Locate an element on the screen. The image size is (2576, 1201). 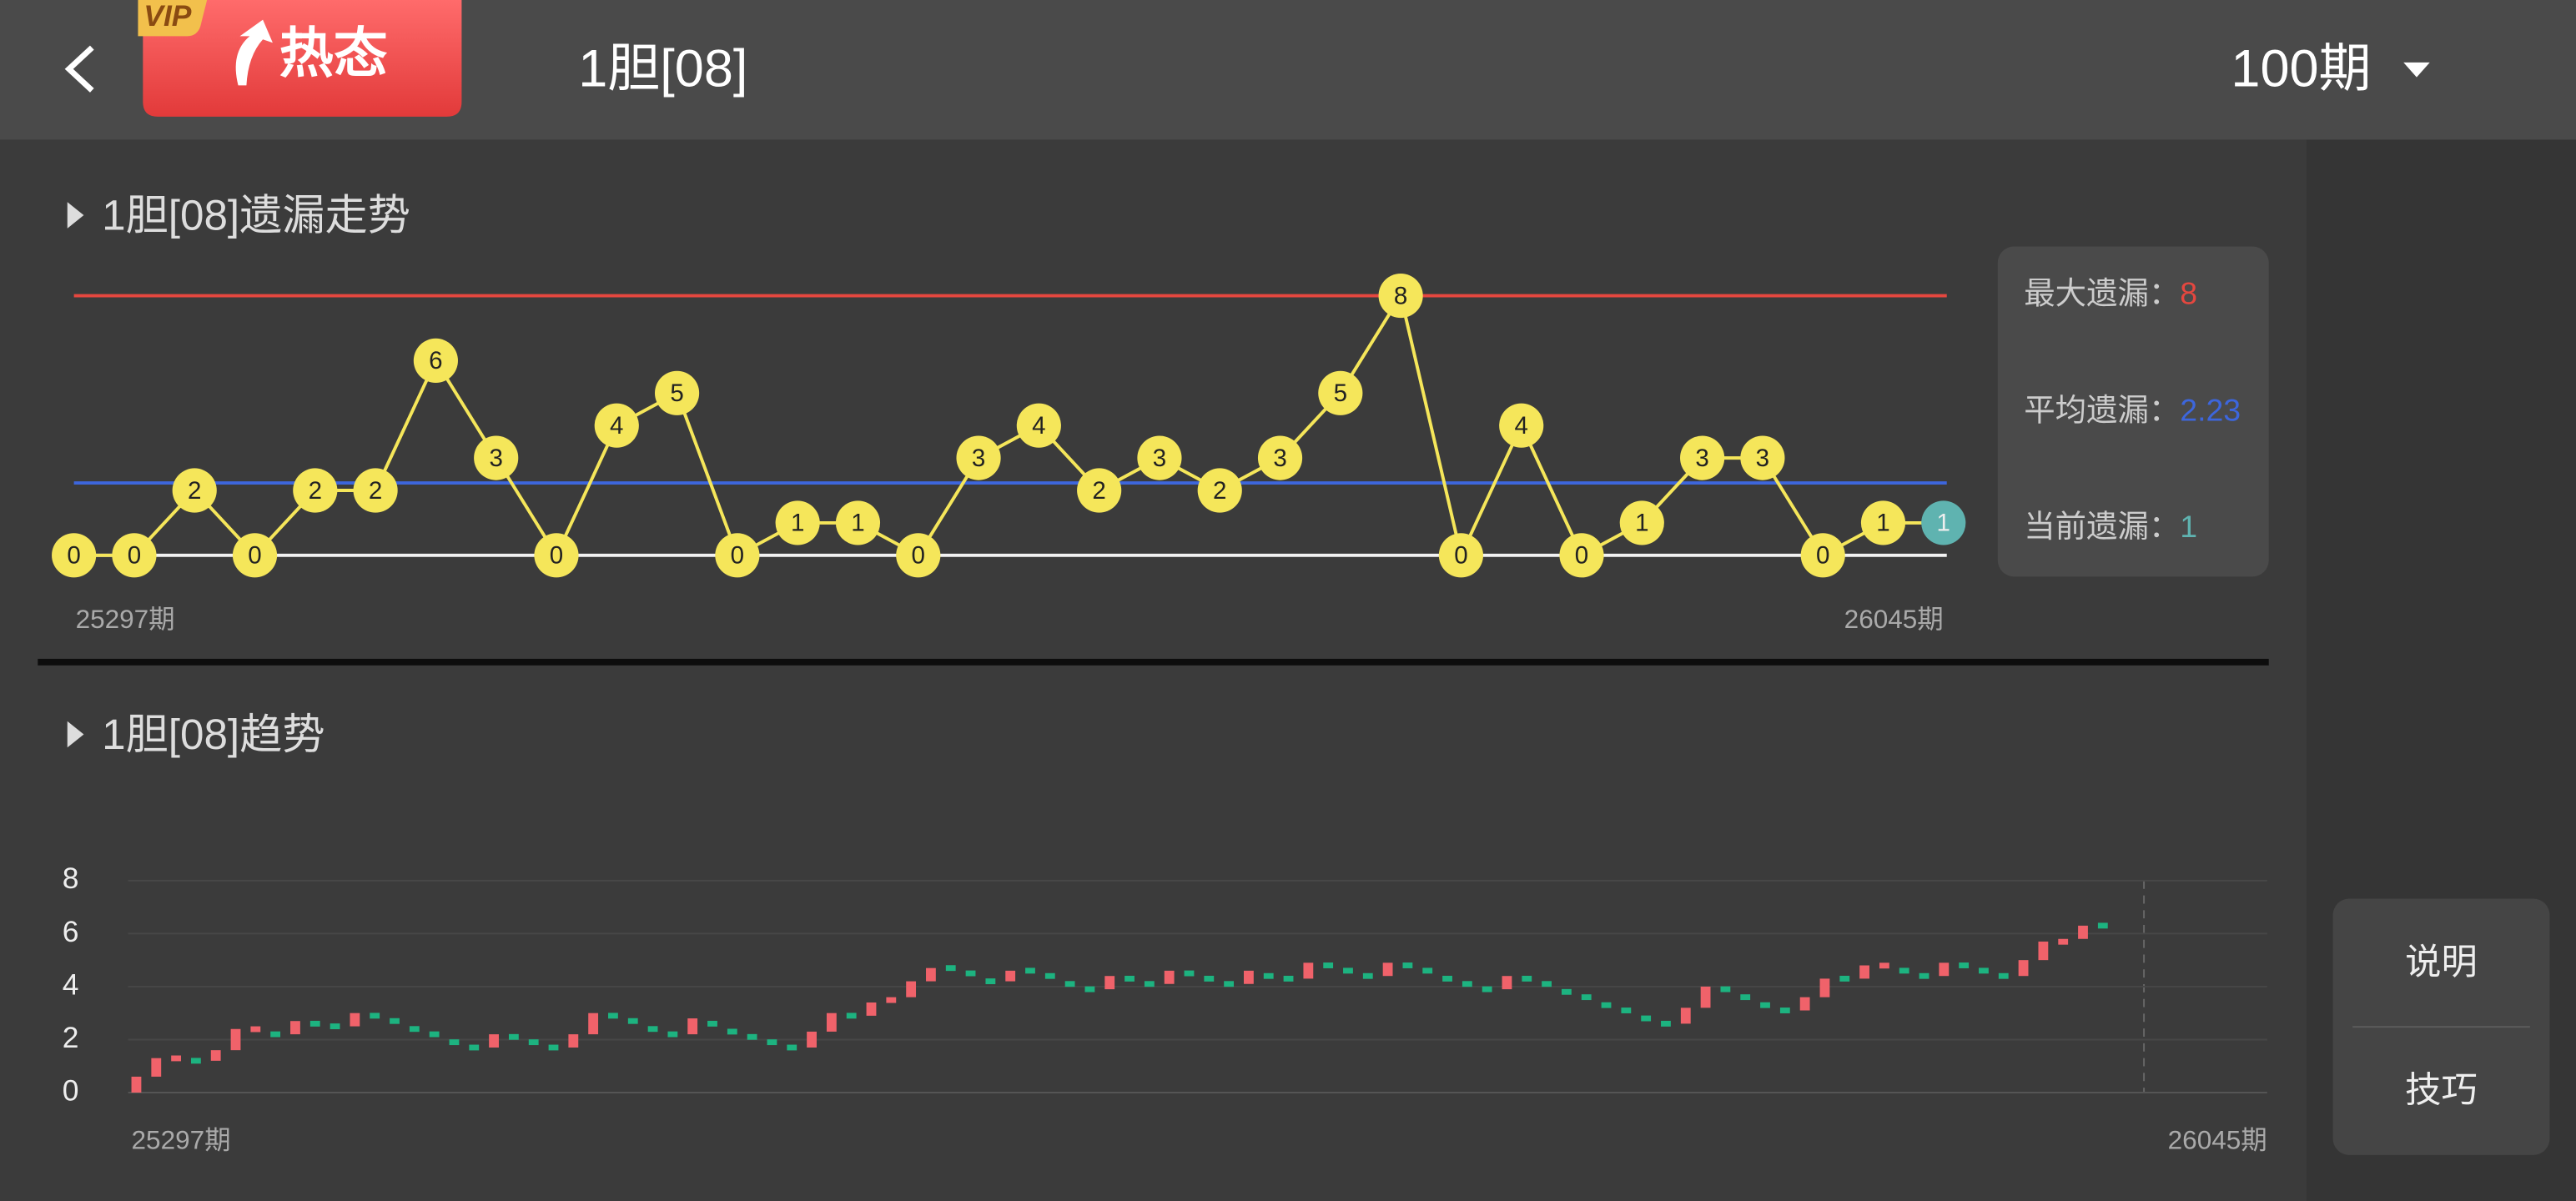
point-label: 5 is located at coordinates (1340, 393).